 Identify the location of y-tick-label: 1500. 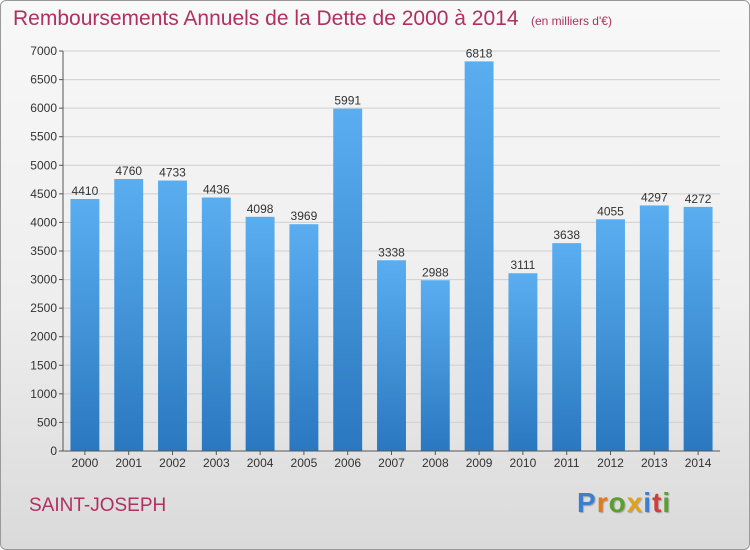
(43, 365).